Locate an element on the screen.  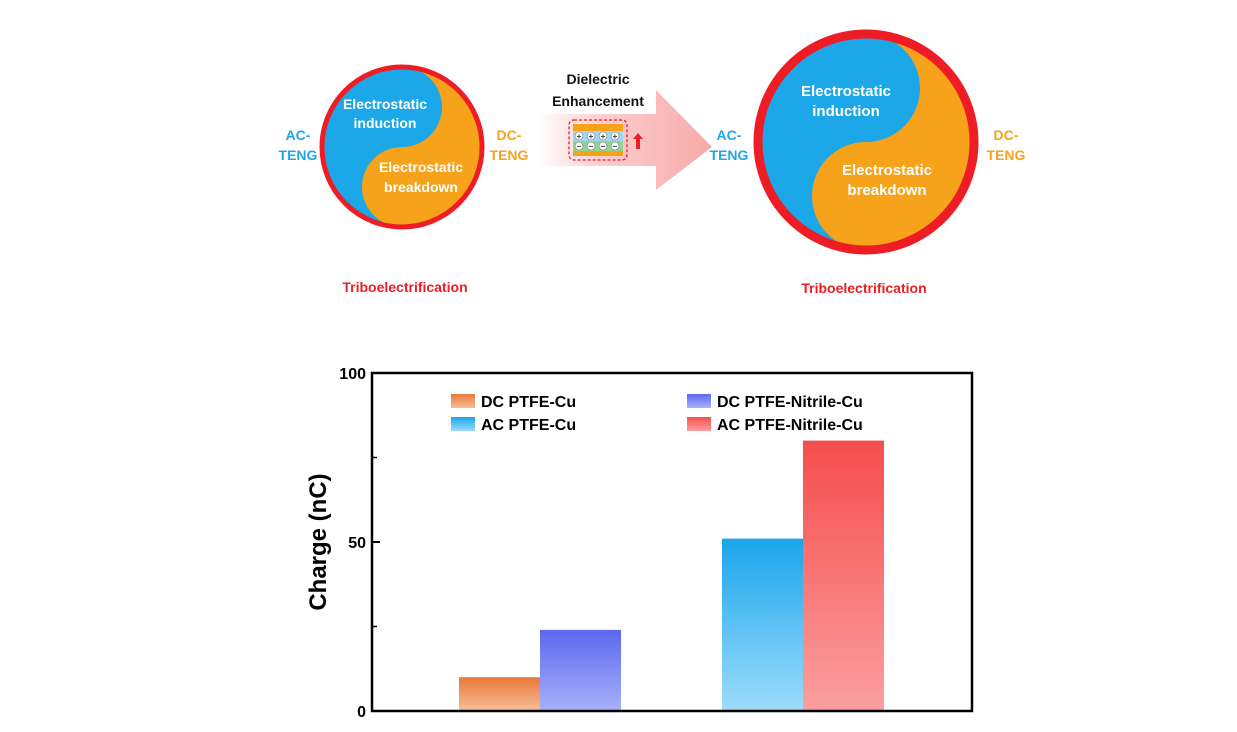
left-induction-label-1: Electrostatic is located at coordinates (385, 104).